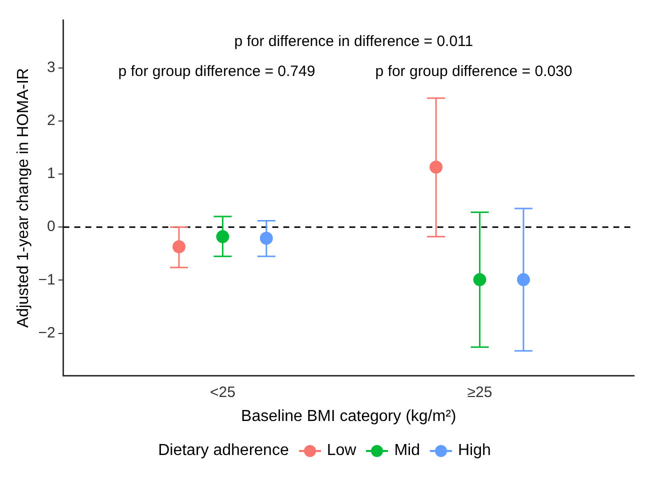 The height and width of the screenshot is (480, 649). I want to click on legend-label: Mid, so click(407, 451).